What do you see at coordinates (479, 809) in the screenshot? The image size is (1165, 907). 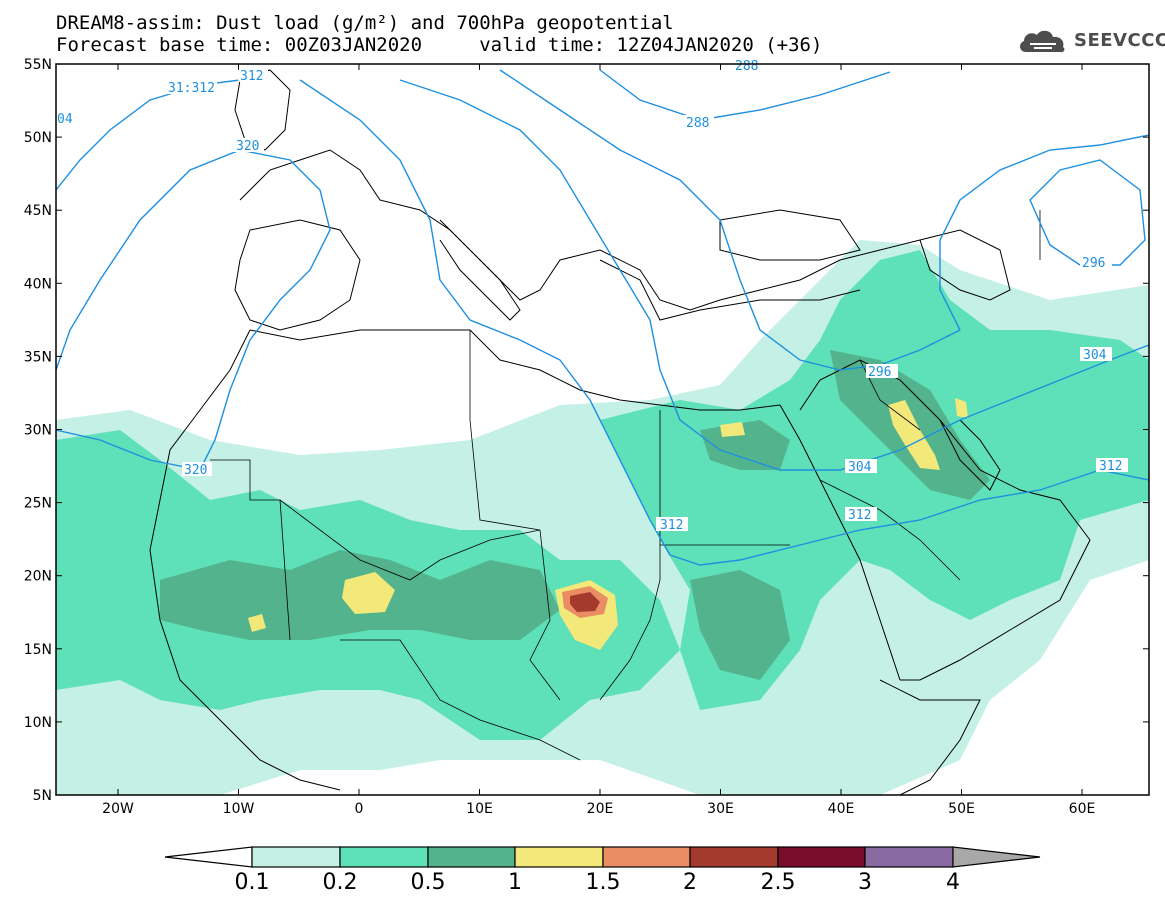 I see `lon-label: 10E` at bounding box center [479, 809].